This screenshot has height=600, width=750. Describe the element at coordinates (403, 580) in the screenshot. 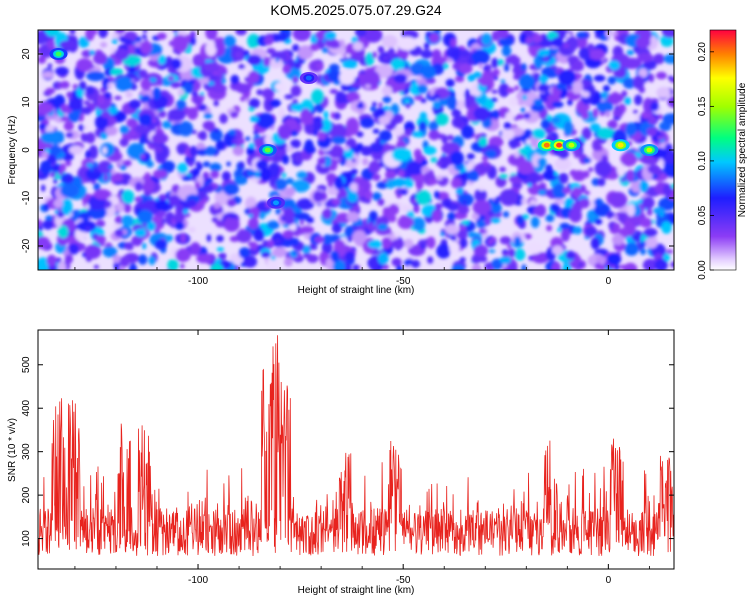

I see `snr-x-tick-label: -50` at that location.